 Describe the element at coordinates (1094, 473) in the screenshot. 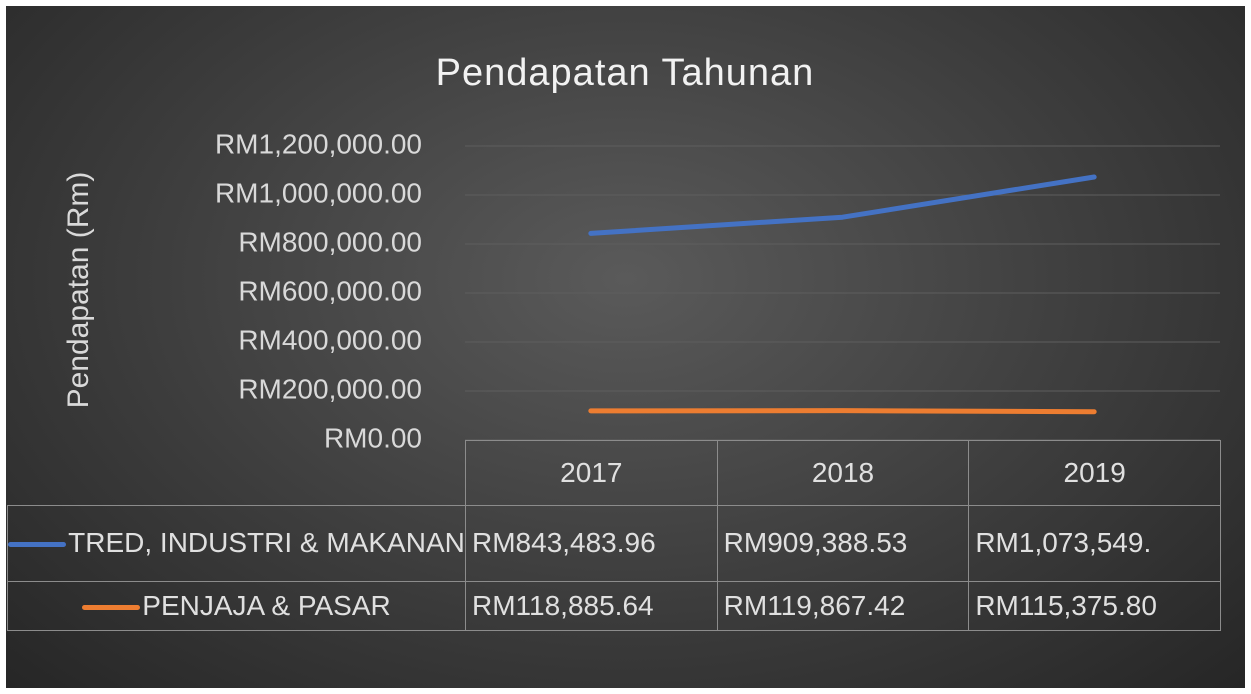

I see `category-header: 2019` at that location.